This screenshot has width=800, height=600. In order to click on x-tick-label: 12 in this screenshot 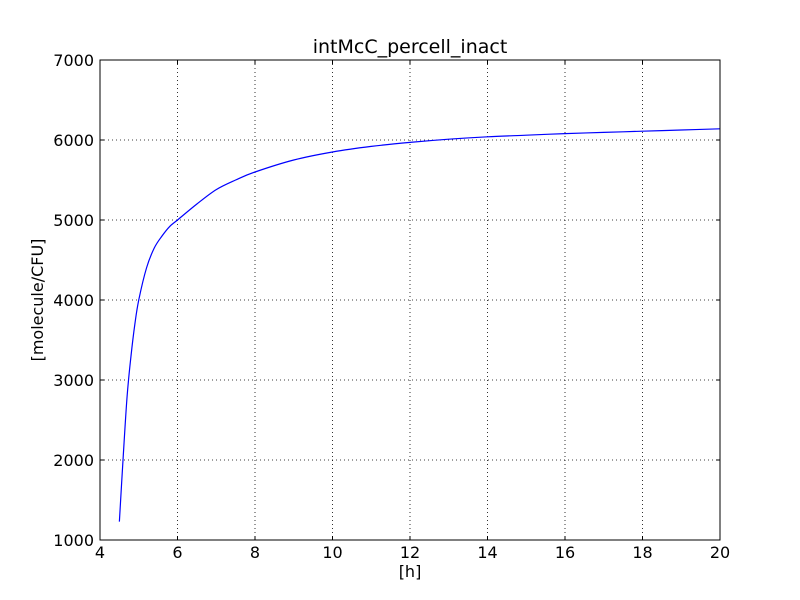, I will do `click(410, 552)`.